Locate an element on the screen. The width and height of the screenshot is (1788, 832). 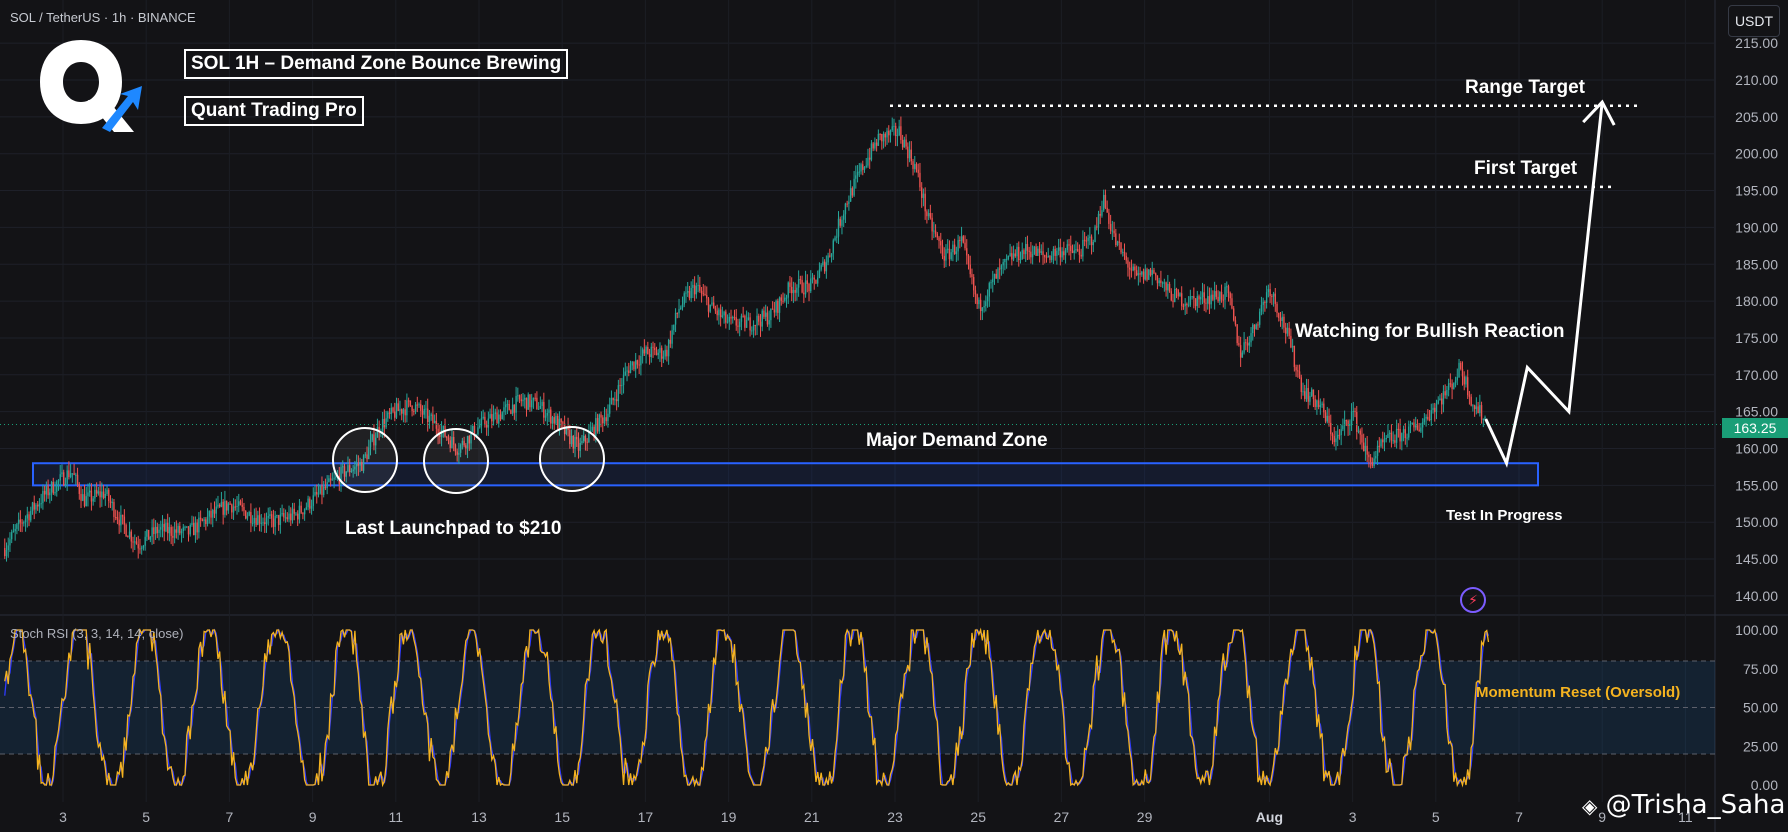
price-tick-label: 175.00 is located at coordinates (1756, 338).